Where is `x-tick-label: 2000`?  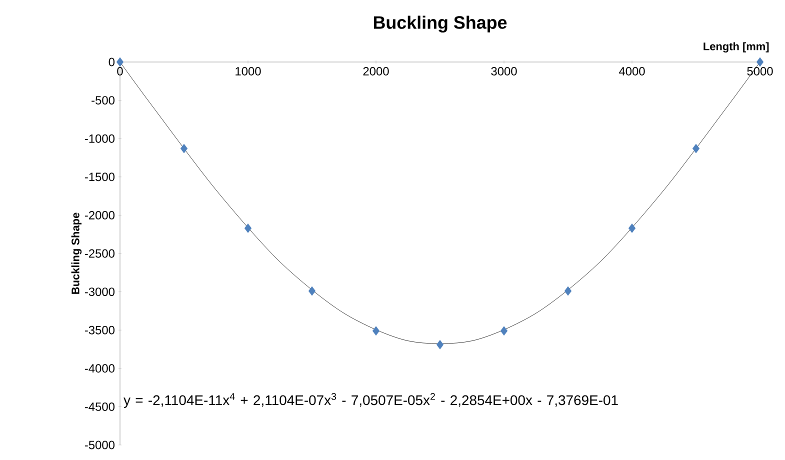 x-tick-label: 2000 is located at coordinates (376, 71).